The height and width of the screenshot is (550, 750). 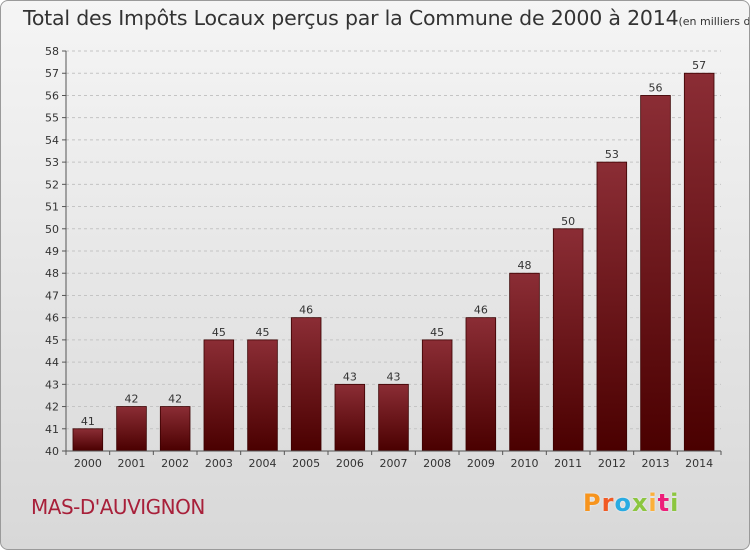 What do you see at coordinates (52, 340) in the screenshot?
I see `y-tick-label: 45` at bounding box center [52, 340].